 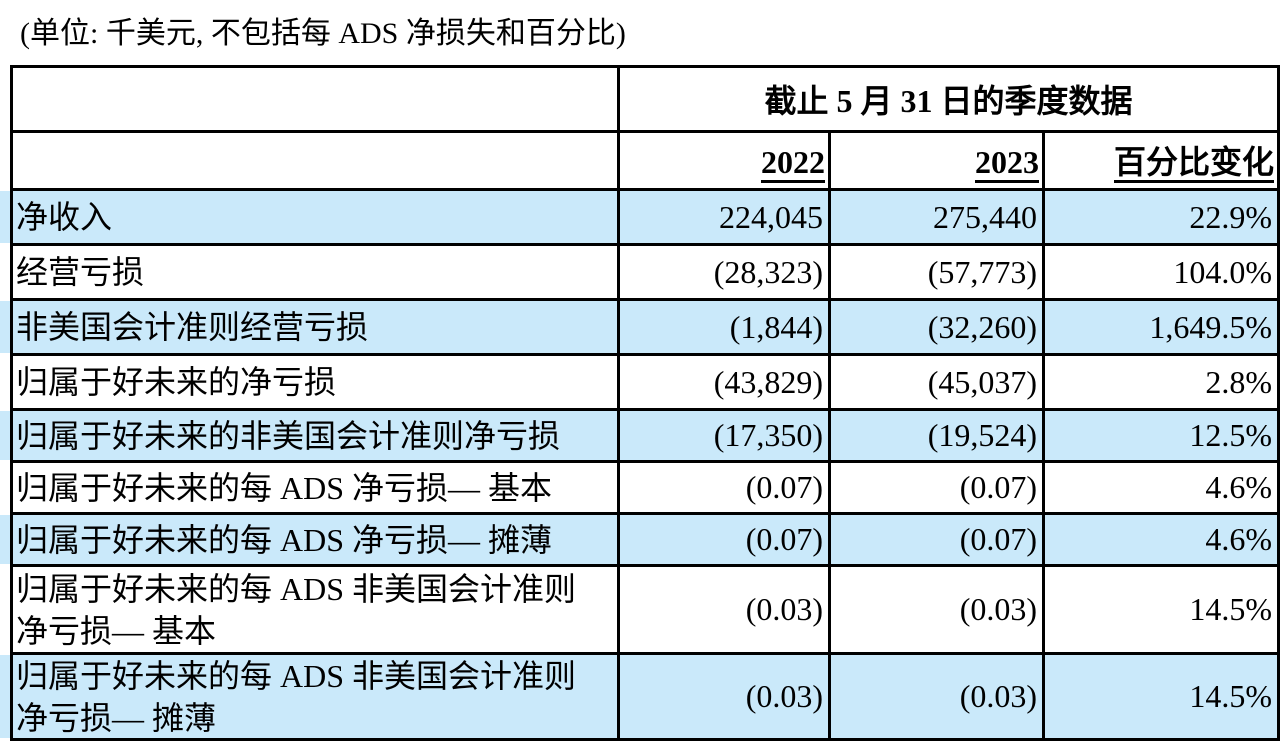 I want to click on table-row-operating-loss: 经营亏损 (28,323) (57,773) 104.0%, so click(x=645, y=270).